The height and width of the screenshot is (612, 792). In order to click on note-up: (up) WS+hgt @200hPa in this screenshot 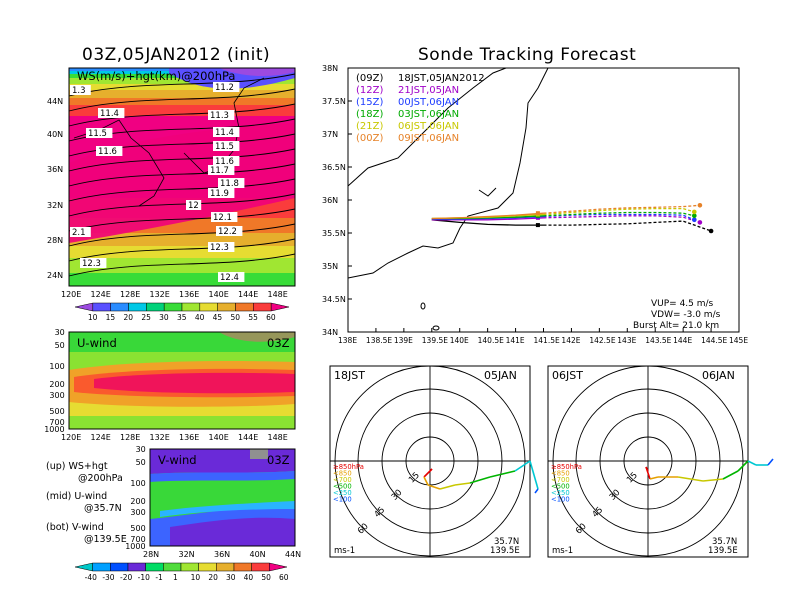, I will do `click(84, 473)`.